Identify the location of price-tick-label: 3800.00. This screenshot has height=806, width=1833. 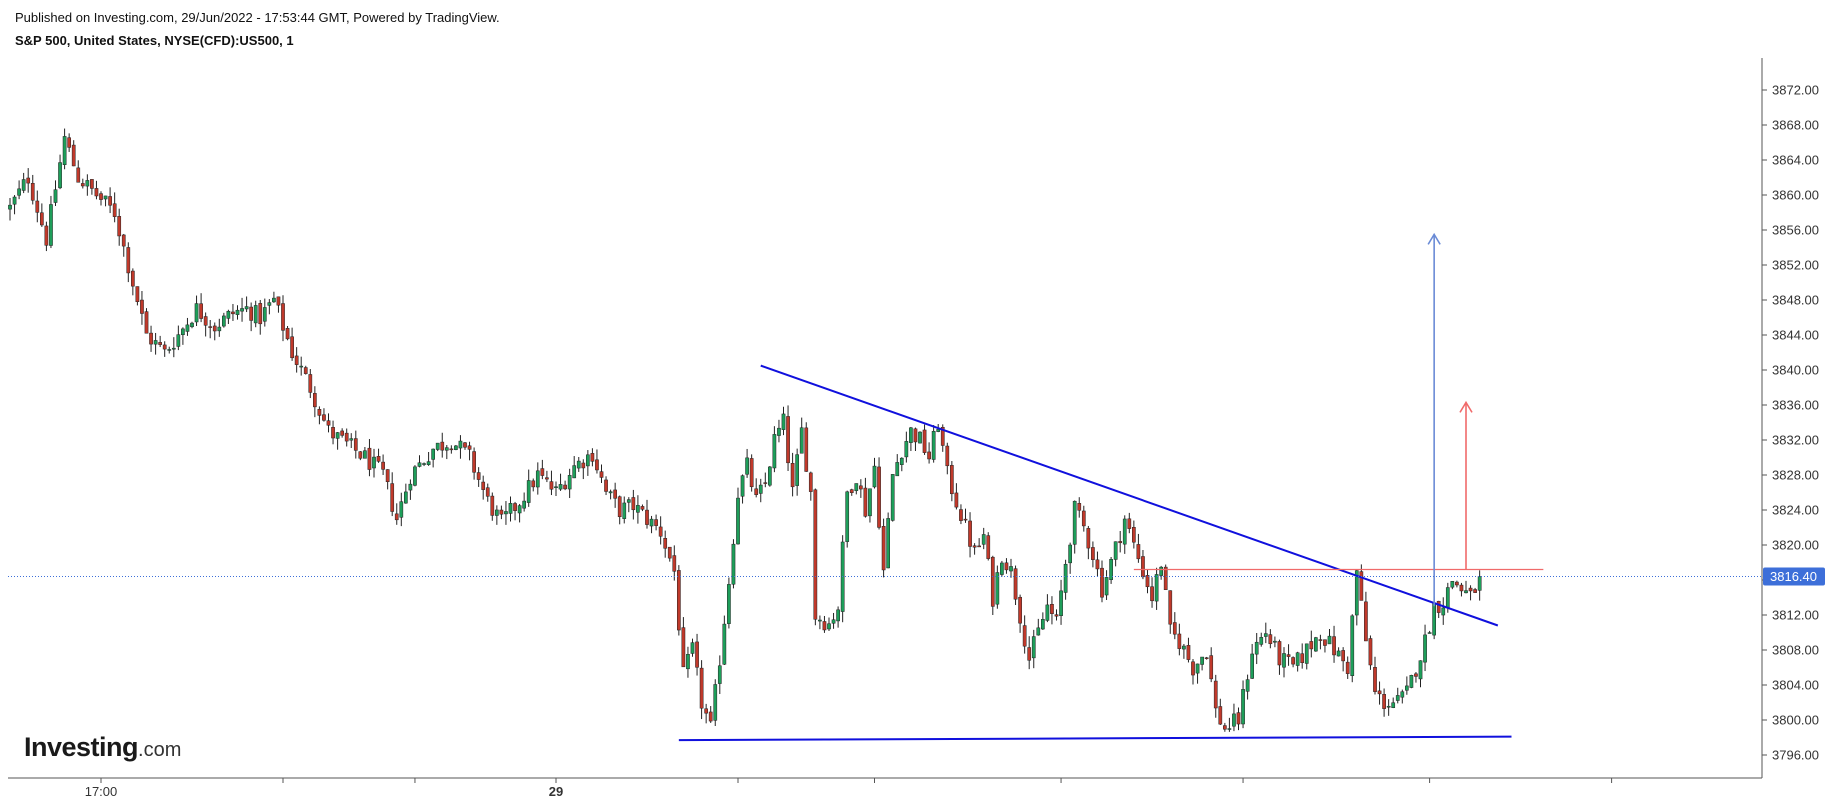
(1795, 720).